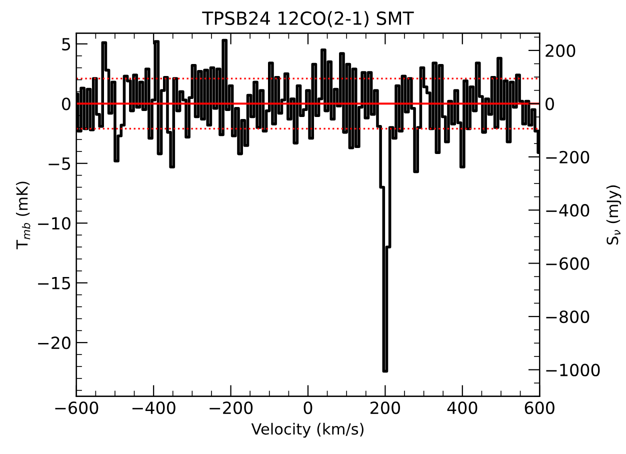 The height and width of the screenshot is (454, 626). I want to click on x-tick-label: −200, so click(231, 407).